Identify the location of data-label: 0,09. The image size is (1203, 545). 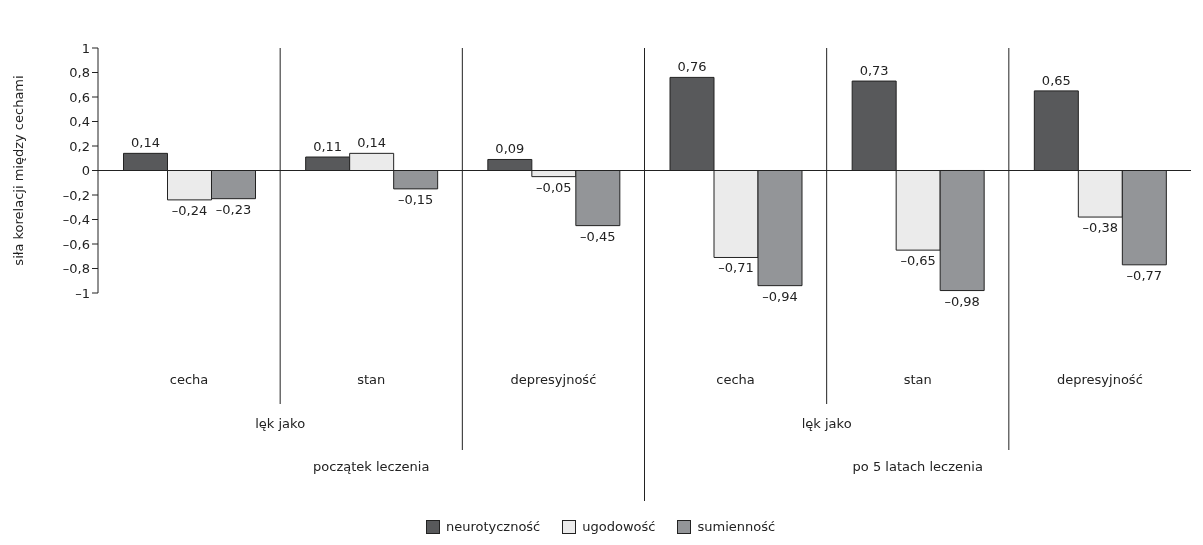
(510, 149).